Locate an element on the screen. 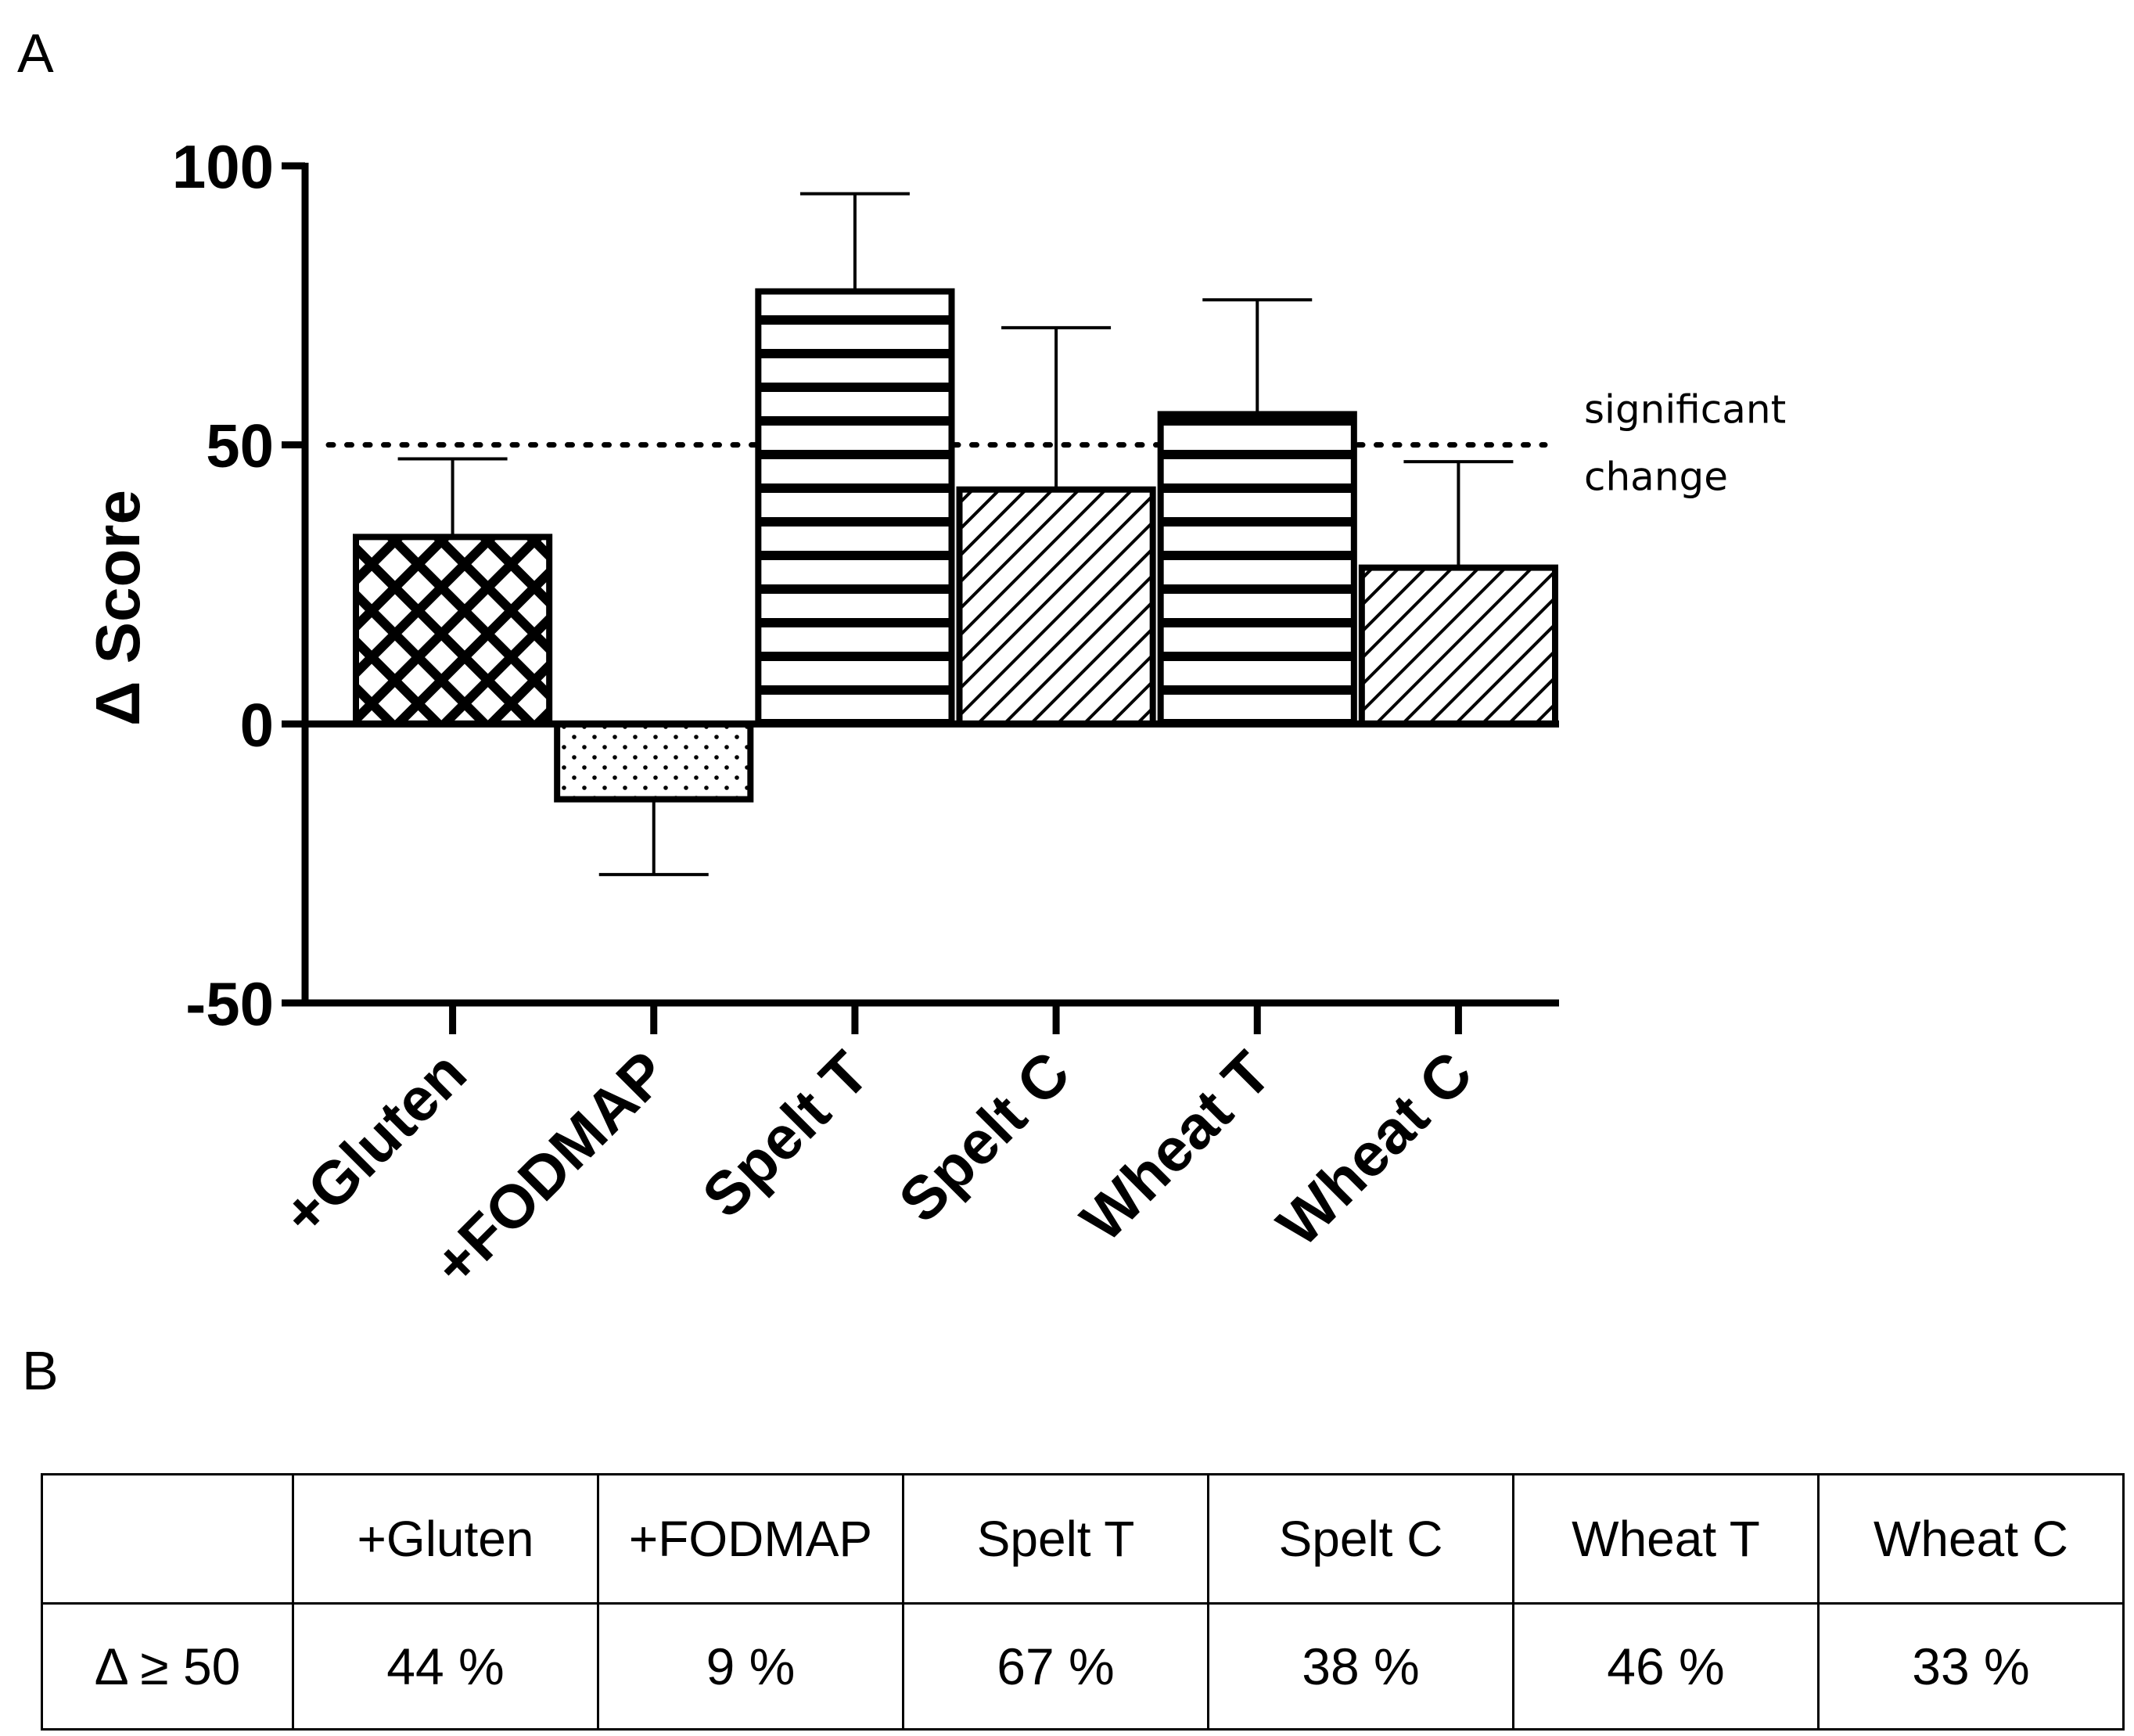 The image size is (2134, 1736). y-tick-label: 50 is located at coordinates (240, 446).